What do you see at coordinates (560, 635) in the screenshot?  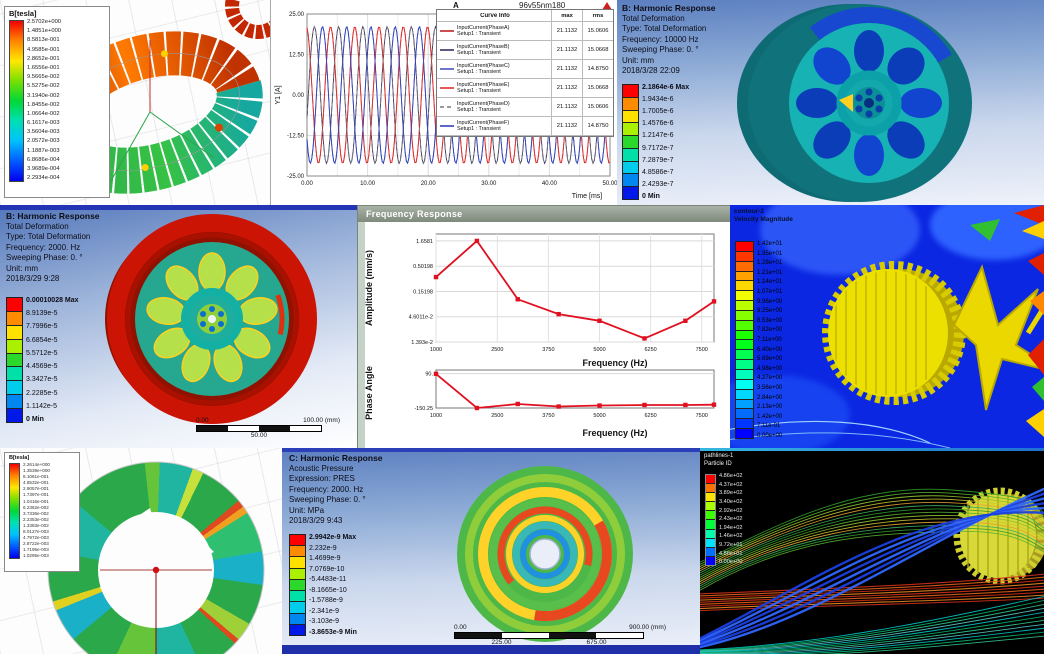 I see `scale-ruler: 0.00 900.00 (mm) 225.00 675.00` at bounding box center [560, 635].